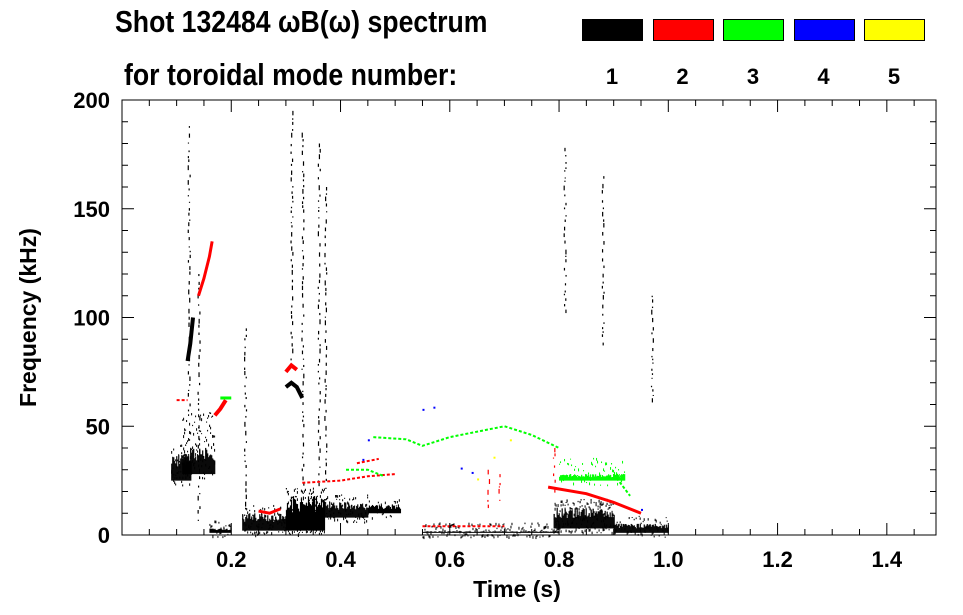 The width and height of the screenshot is (963, 615). What do you see at coordinates (91, 100) in the screenshot?
I see `y-tick-label: 200` at bounding box center [91, 100].